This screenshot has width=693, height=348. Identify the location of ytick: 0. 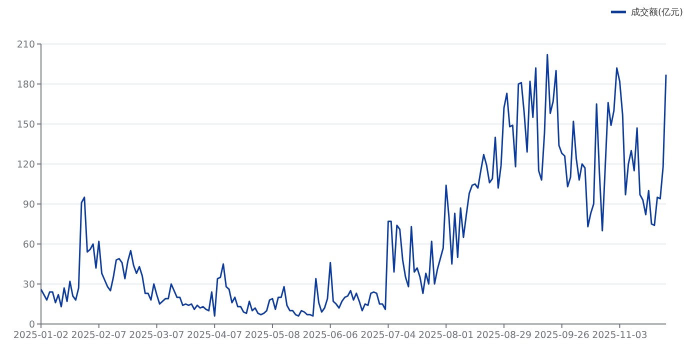
(31, 325).